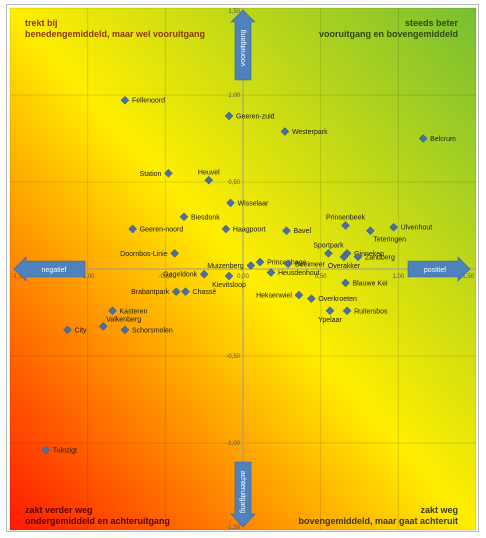  I want to click on data-point-label: Geeren-noord, so click(162, 229).